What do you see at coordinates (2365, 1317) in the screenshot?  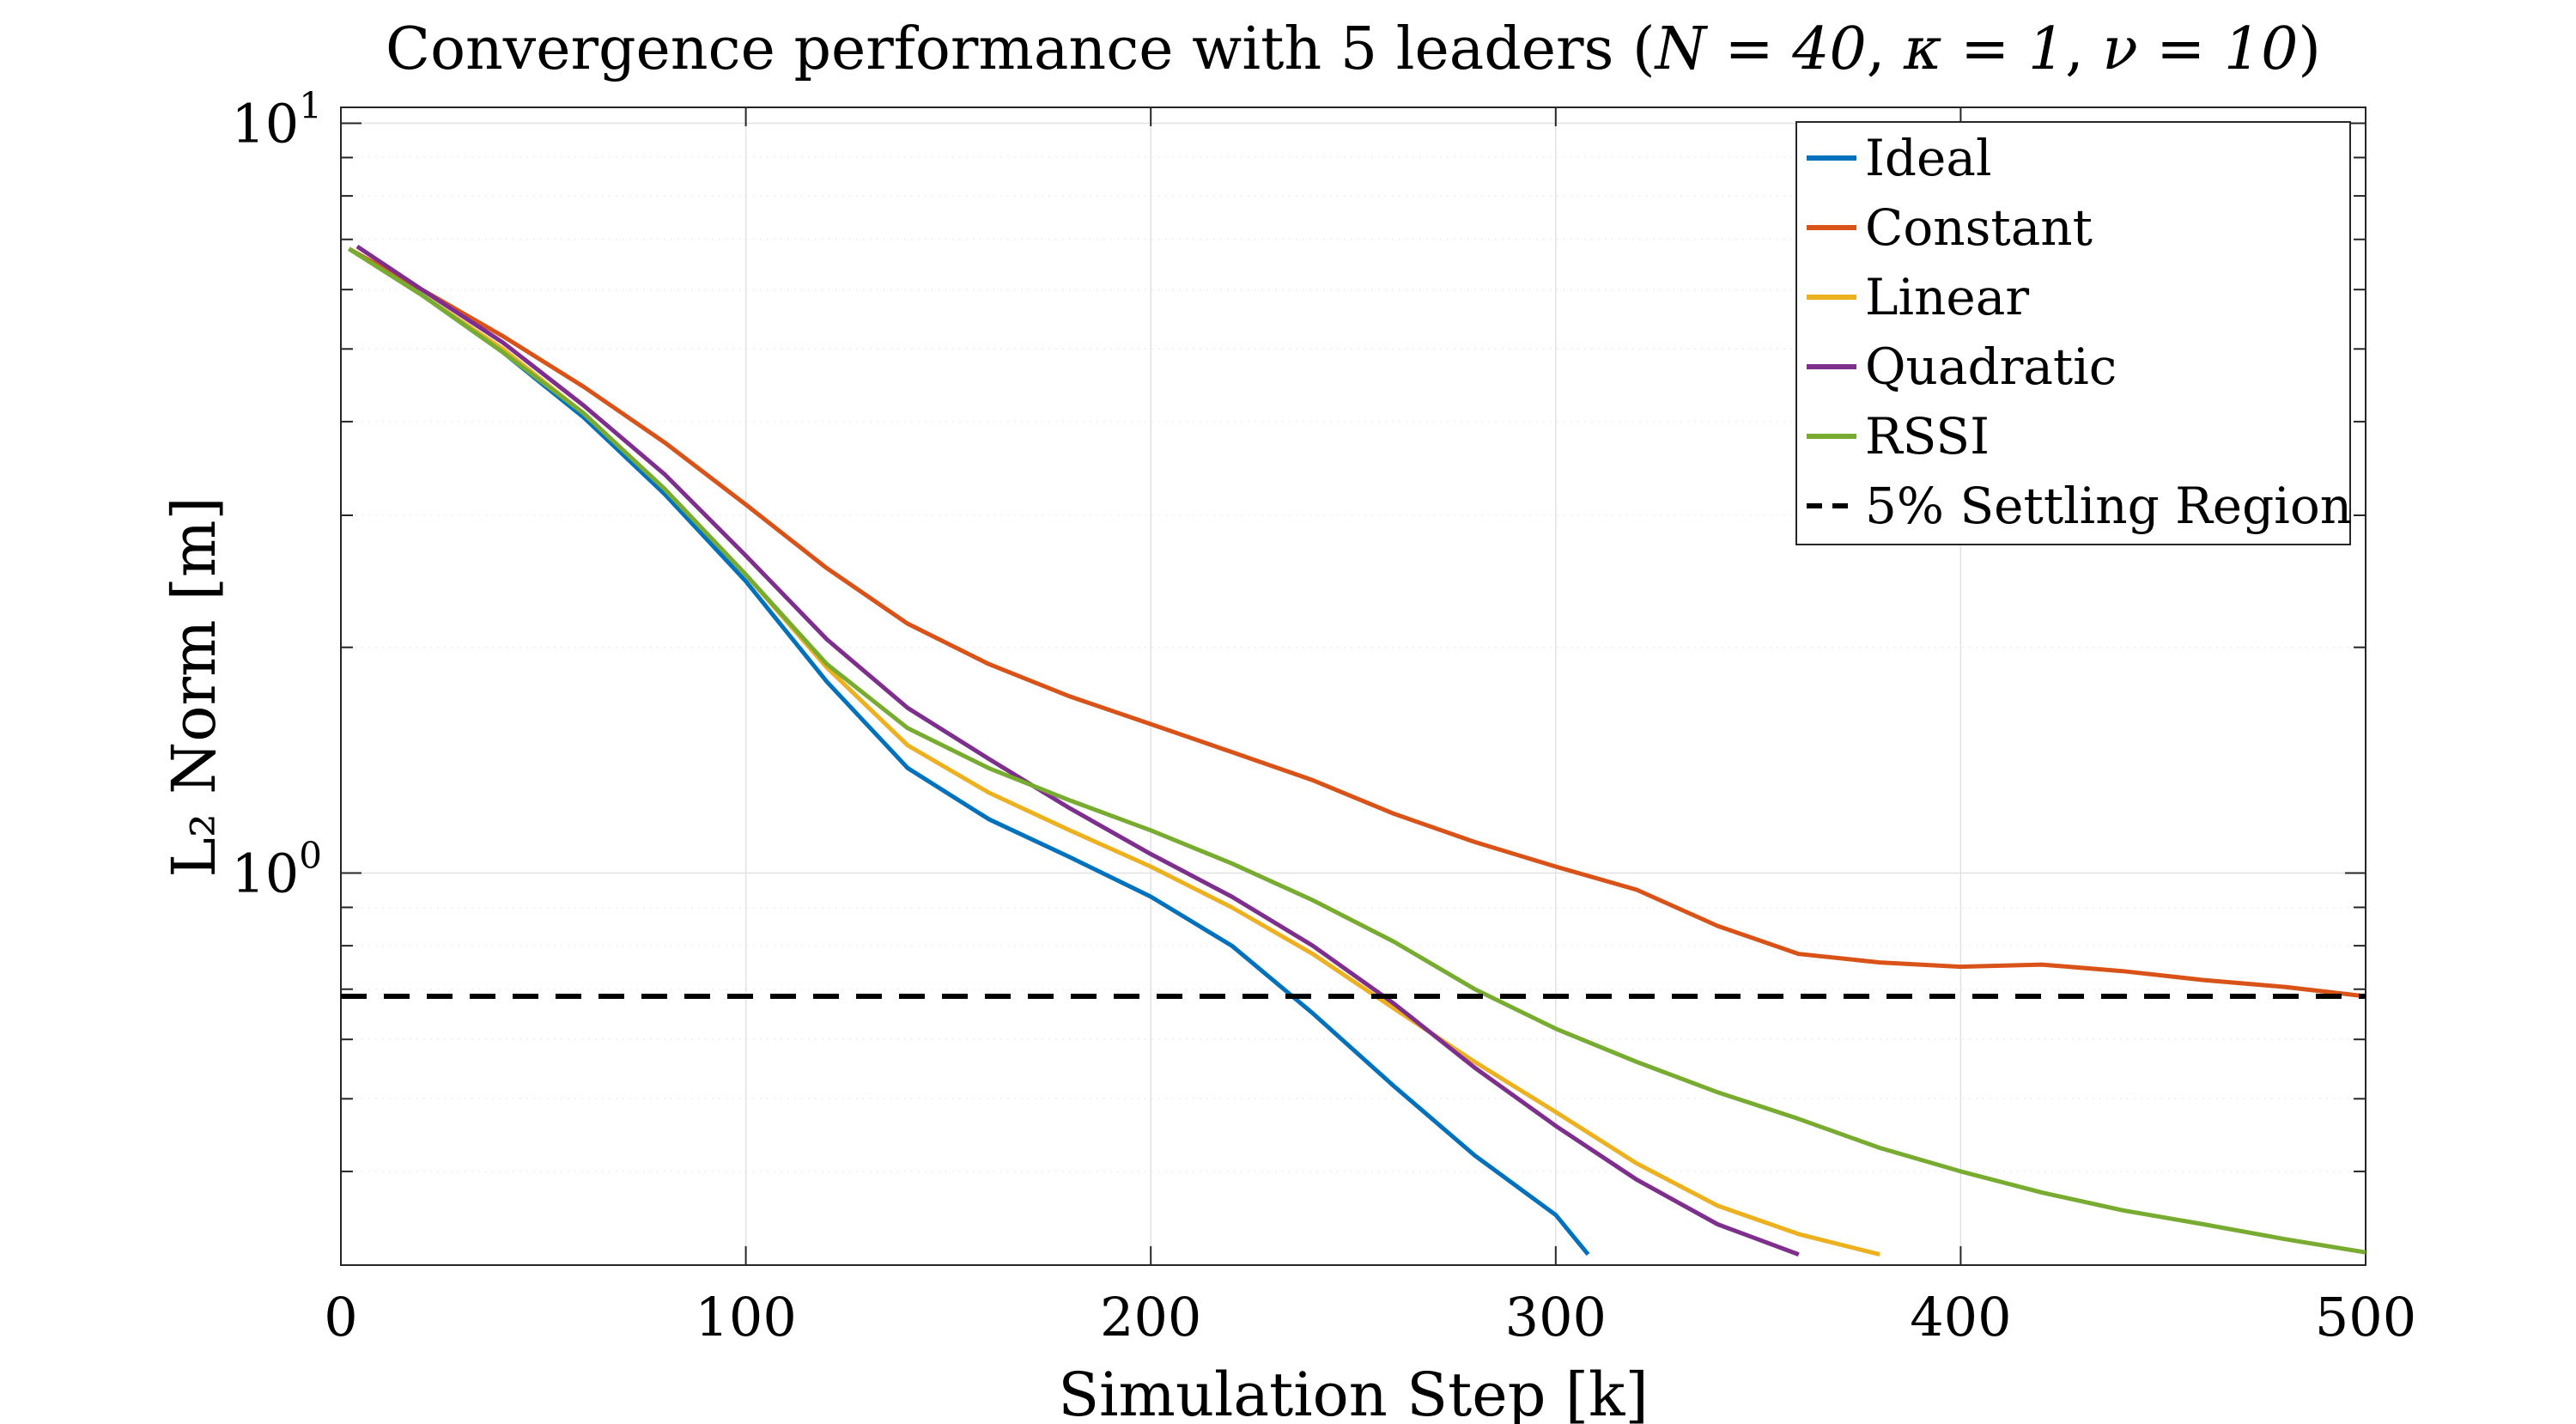 I see `x-tick-label: 500` at bounding box center [2365, 1317].